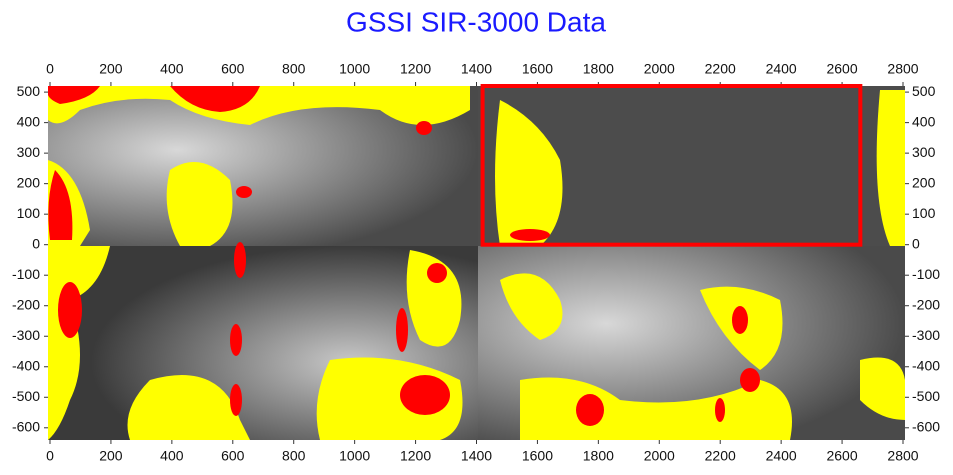  Describe the element at coordinates (598, 69) in the screenshot. I see `x-tick-label-top: 1800` at that location.